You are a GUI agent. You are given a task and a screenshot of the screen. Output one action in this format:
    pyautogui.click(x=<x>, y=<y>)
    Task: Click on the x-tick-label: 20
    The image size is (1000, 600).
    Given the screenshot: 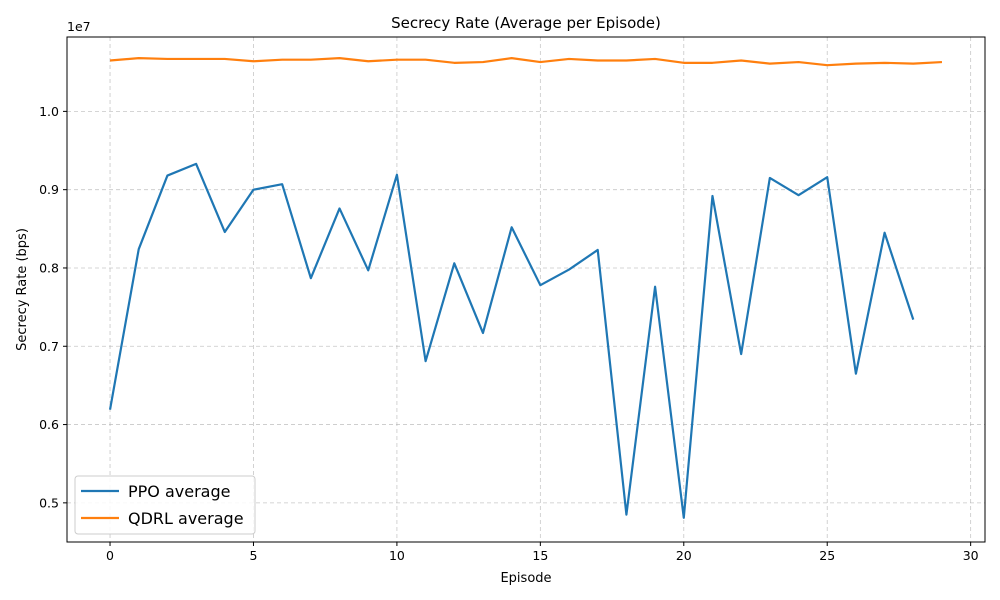 What is the action you would take?
    pyautogui.click(x=684, y=555)
    